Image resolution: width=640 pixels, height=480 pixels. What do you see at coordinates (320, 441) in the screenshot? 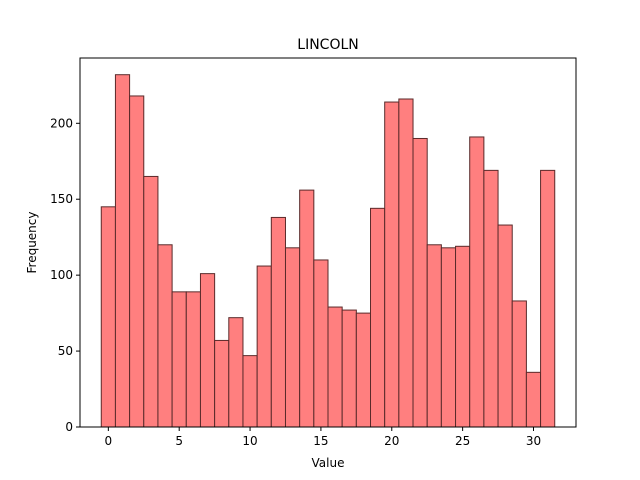
I see `x-tick-label: 15` at bounding box center [320, 441].